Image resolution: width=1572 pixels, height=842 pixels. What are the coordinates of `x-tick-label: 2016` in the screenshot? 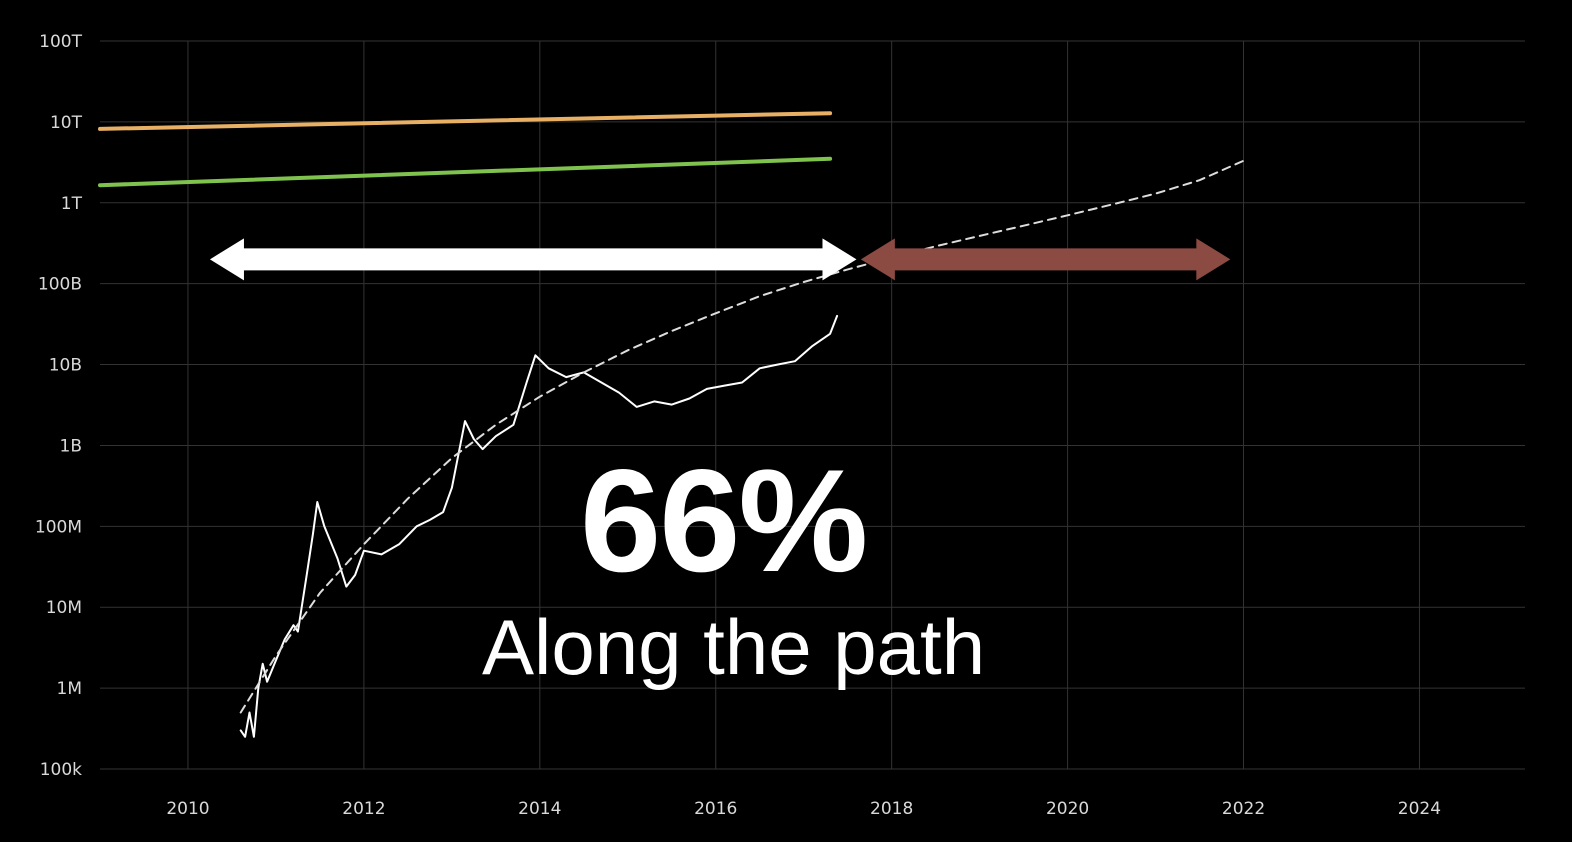 It's located at (715, 809).